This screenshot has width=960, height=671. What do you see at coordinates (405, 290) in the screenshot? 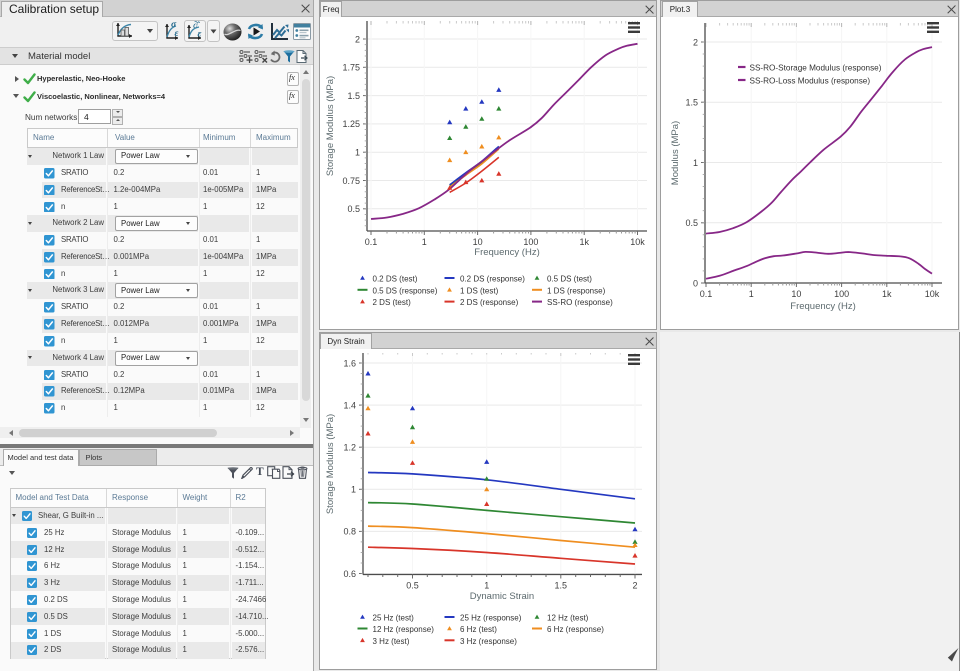
I see `svg-text: 0.5 DS (response)` at bounding box center [405, 290].